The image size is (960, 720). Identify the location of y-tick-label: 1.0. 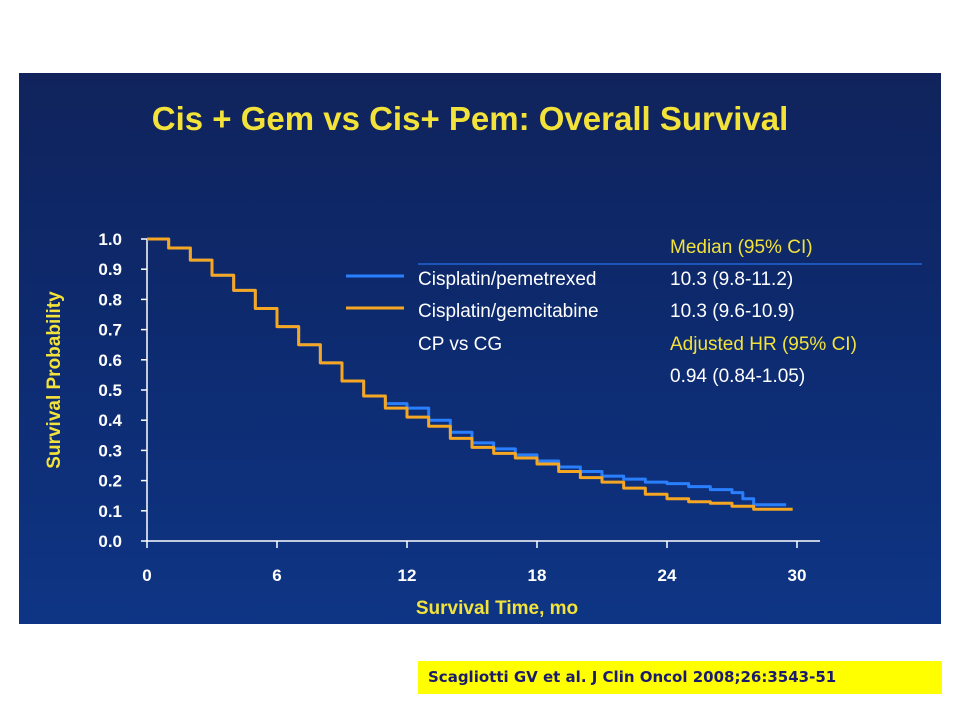
(110, 239).